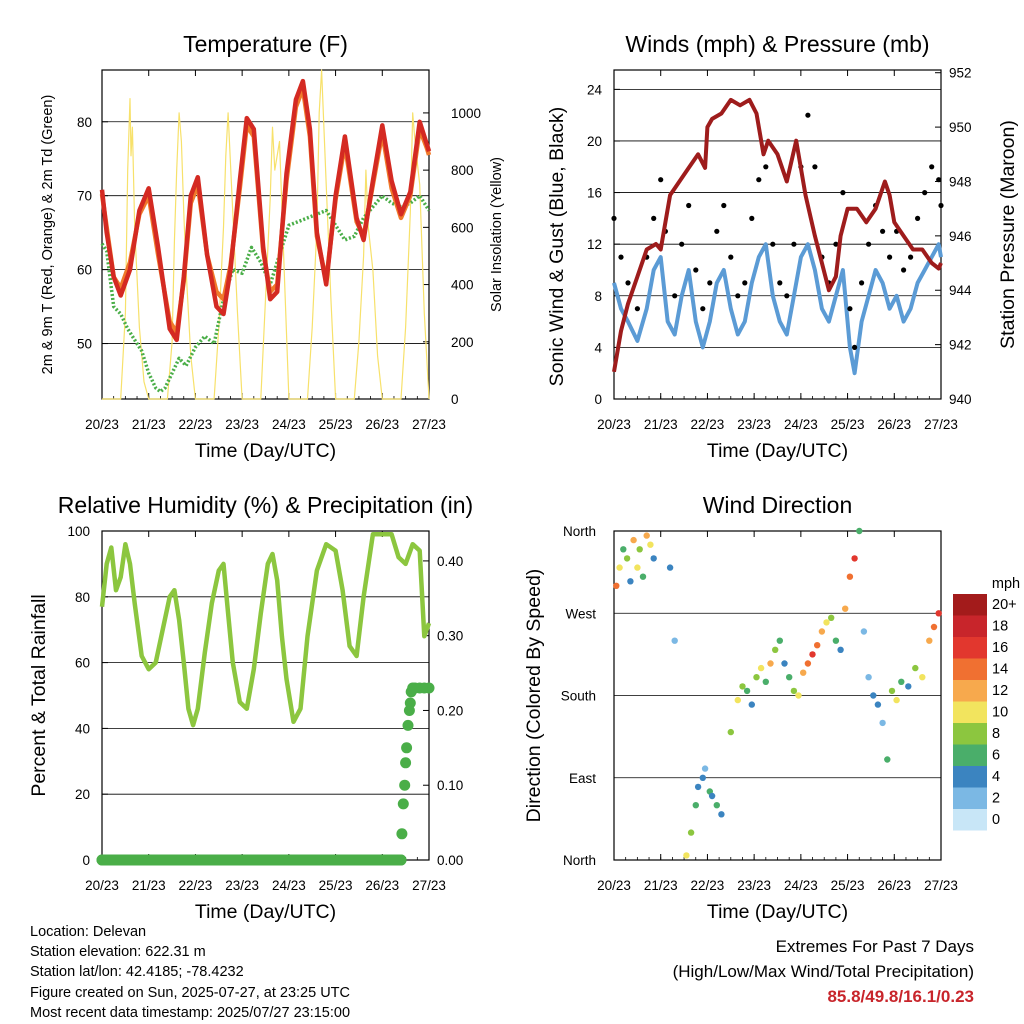  I want to click on x-tick-label-3-0: 20/23, so click(102, 885).